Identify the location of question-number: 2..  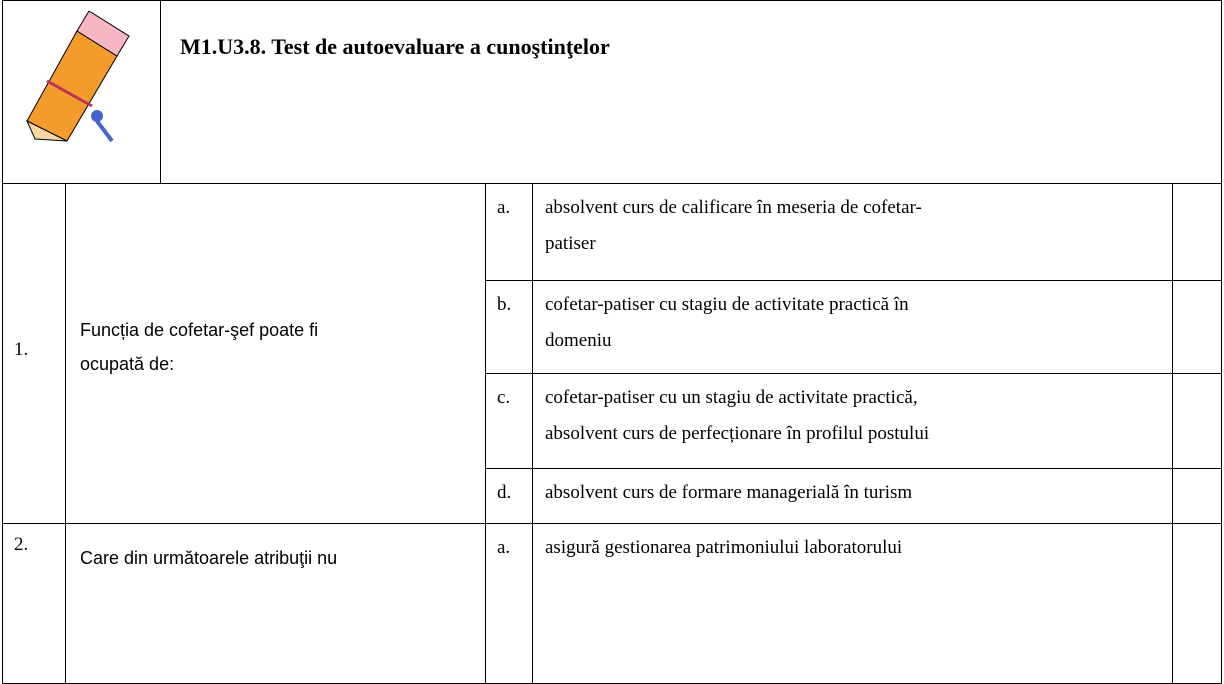
(21, 544).